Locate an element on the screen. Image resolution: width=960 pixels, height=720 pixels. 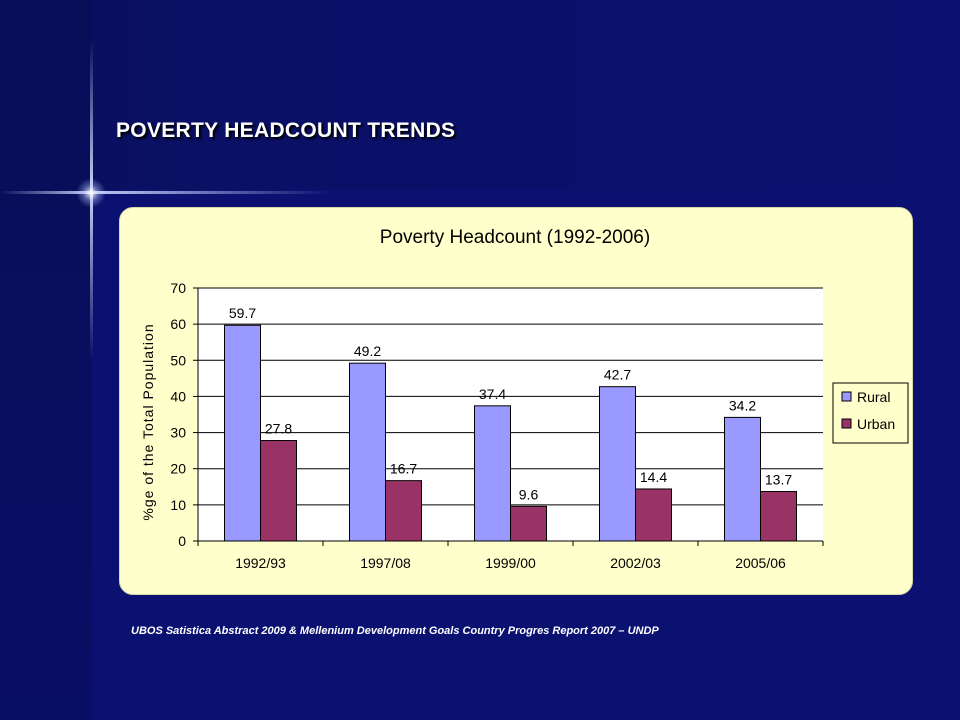
light-flare-core is located at coordinates (91, 193).